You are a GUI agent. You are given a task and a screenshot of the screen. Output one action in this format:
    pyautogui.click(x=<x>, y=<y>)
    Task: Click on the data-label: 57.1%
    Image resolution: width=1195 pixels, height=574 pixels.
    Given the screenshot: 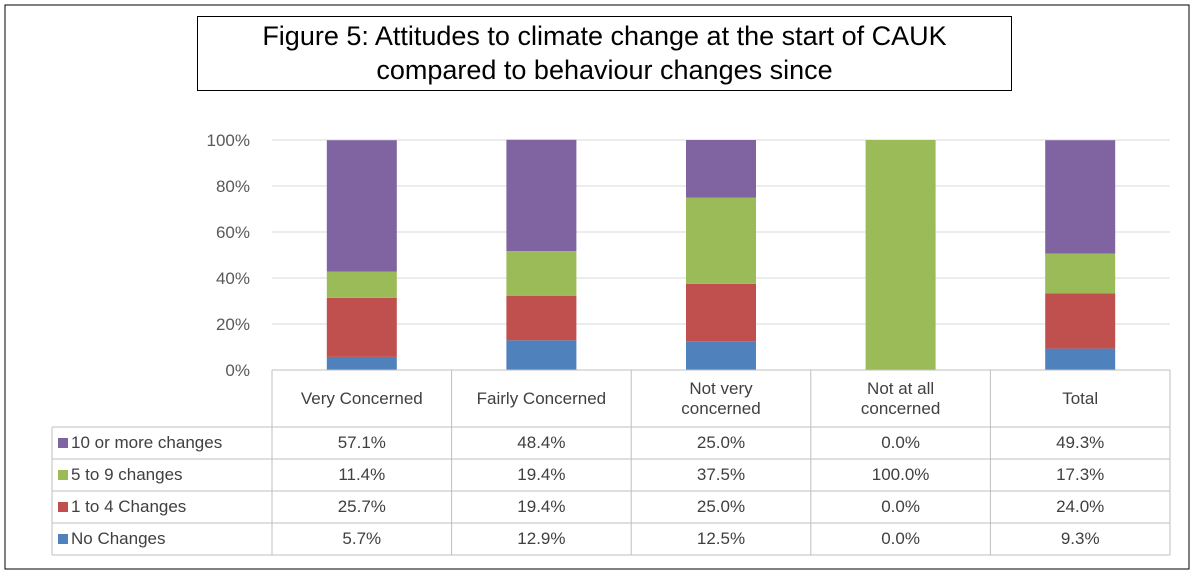 What is the action you would take?
    pyautogui.click(x=361, y=443)
    